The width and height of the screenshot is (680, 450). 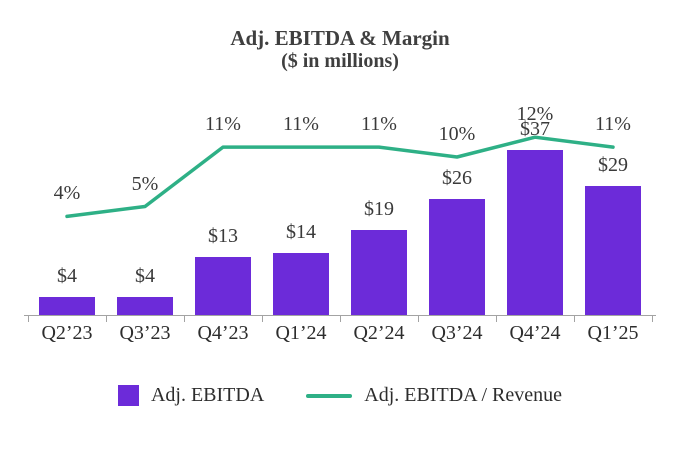 What do you see at coordinates (340, 38) in the screenshot?
I see `chart-title: Adj. EBITDA & Margin` at bounding box center [340, 38].